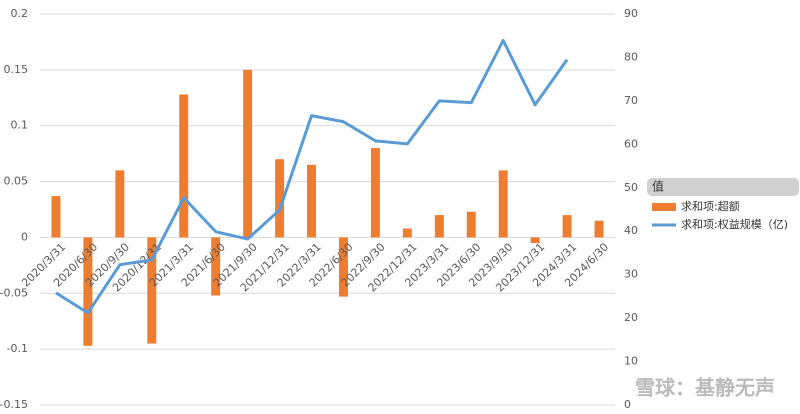  What do you see at coordinates (705, 388) in the screenshot?
I see `watermark: 雪球：基静无声` at bounding box center [705, 388].